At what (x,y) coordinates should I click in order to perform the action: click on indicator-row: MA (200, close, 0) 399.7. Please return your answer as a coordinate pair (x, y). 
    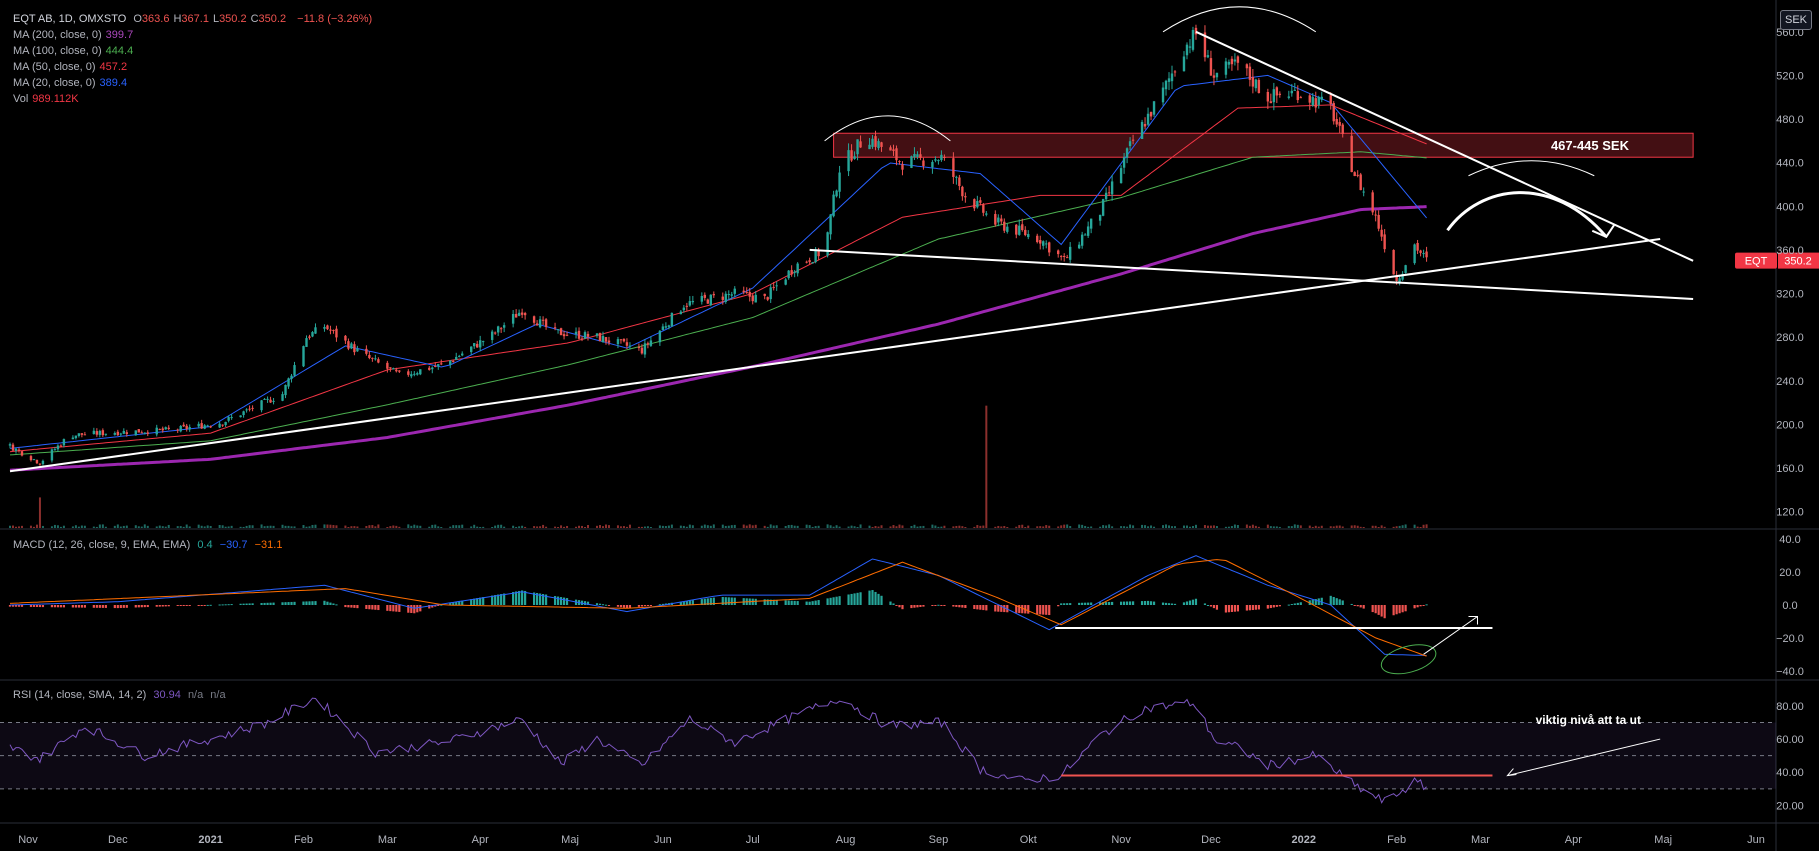
    Looking at the image, I should click on (194, 35).